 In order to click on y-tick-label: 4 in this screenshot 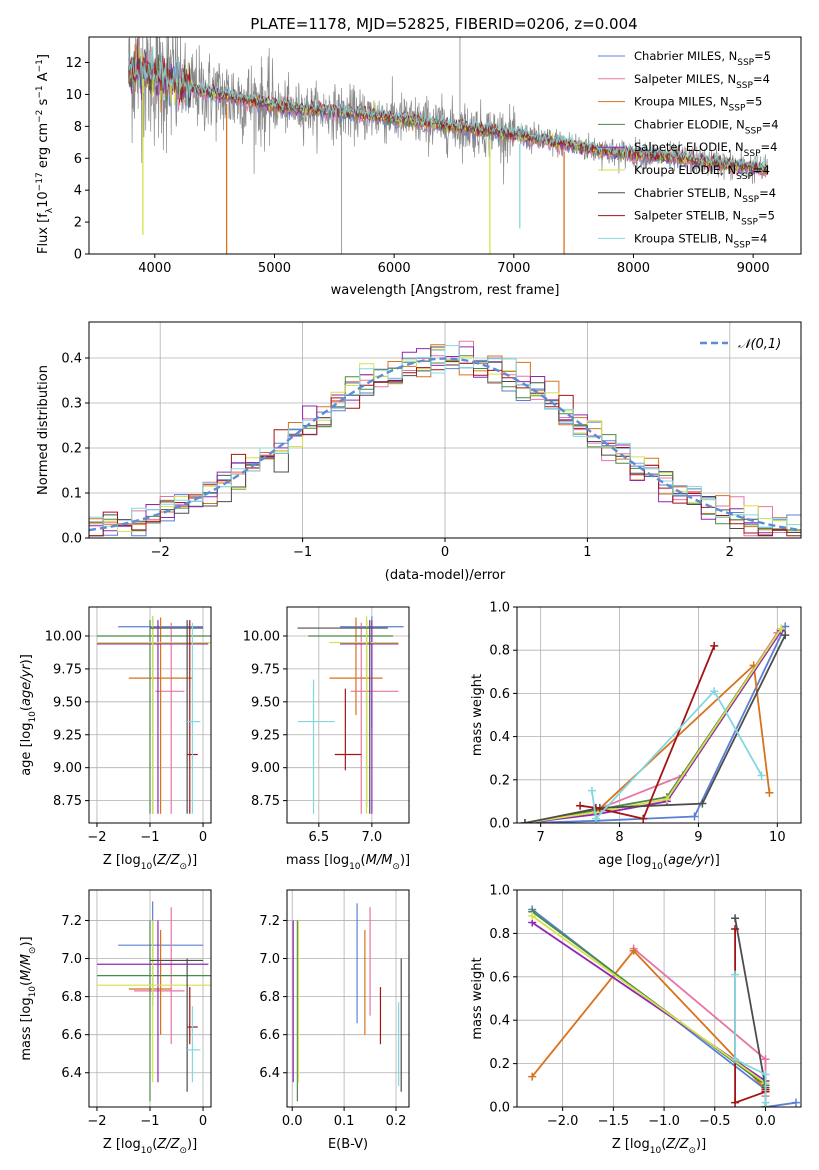, I will do `click(78, 191)`.